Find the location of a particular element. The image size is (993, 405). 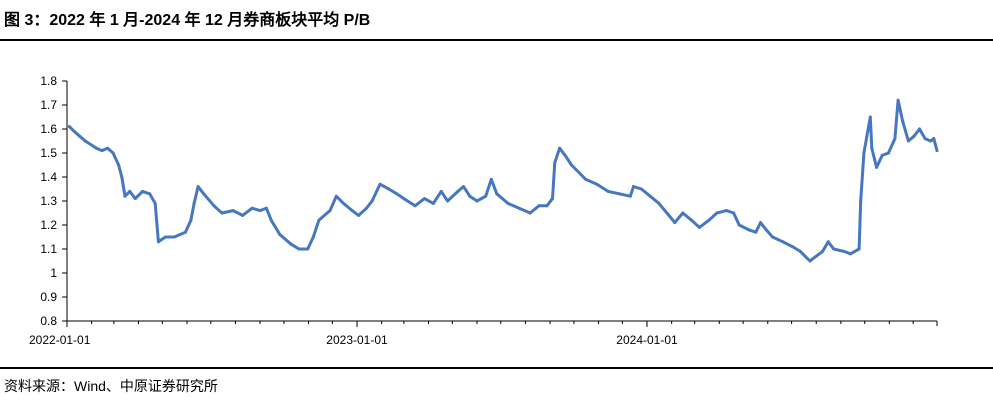

top-divider is located at coordinates (496, 40).